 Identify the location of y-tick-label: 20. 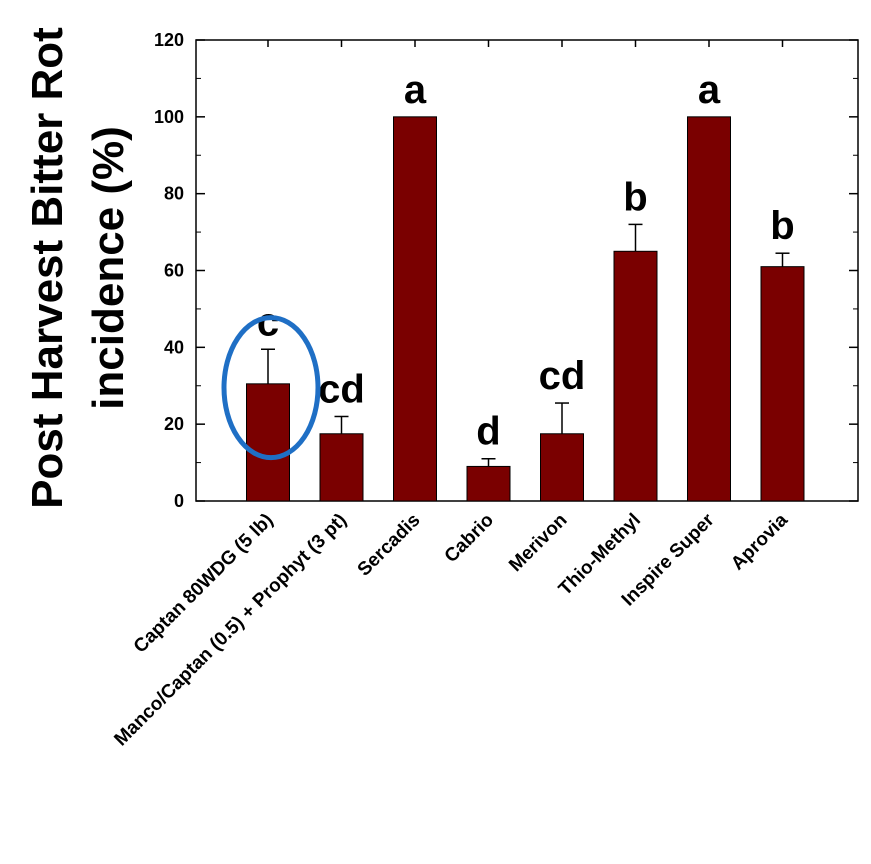
(174, 424).